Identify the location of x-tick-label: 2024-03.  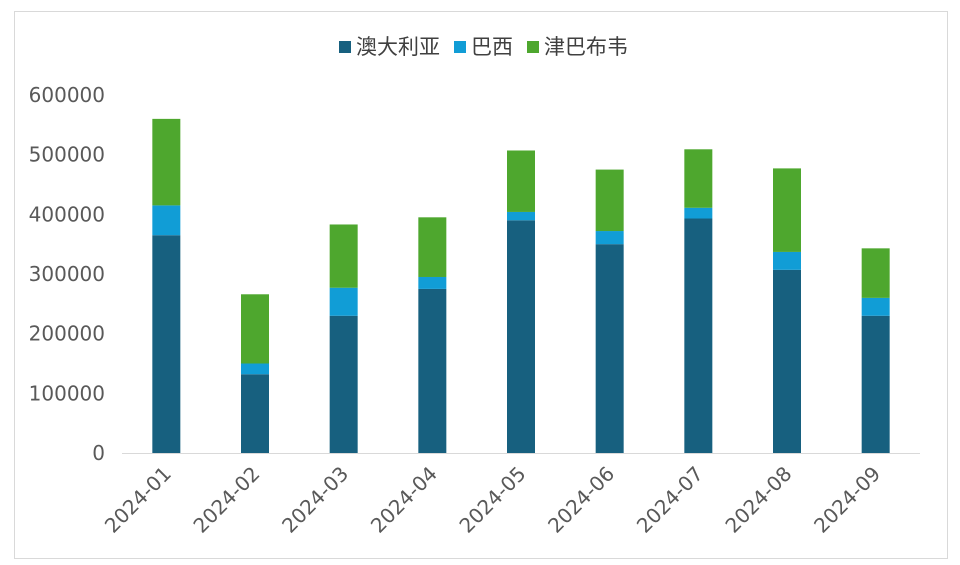
(315, 500).